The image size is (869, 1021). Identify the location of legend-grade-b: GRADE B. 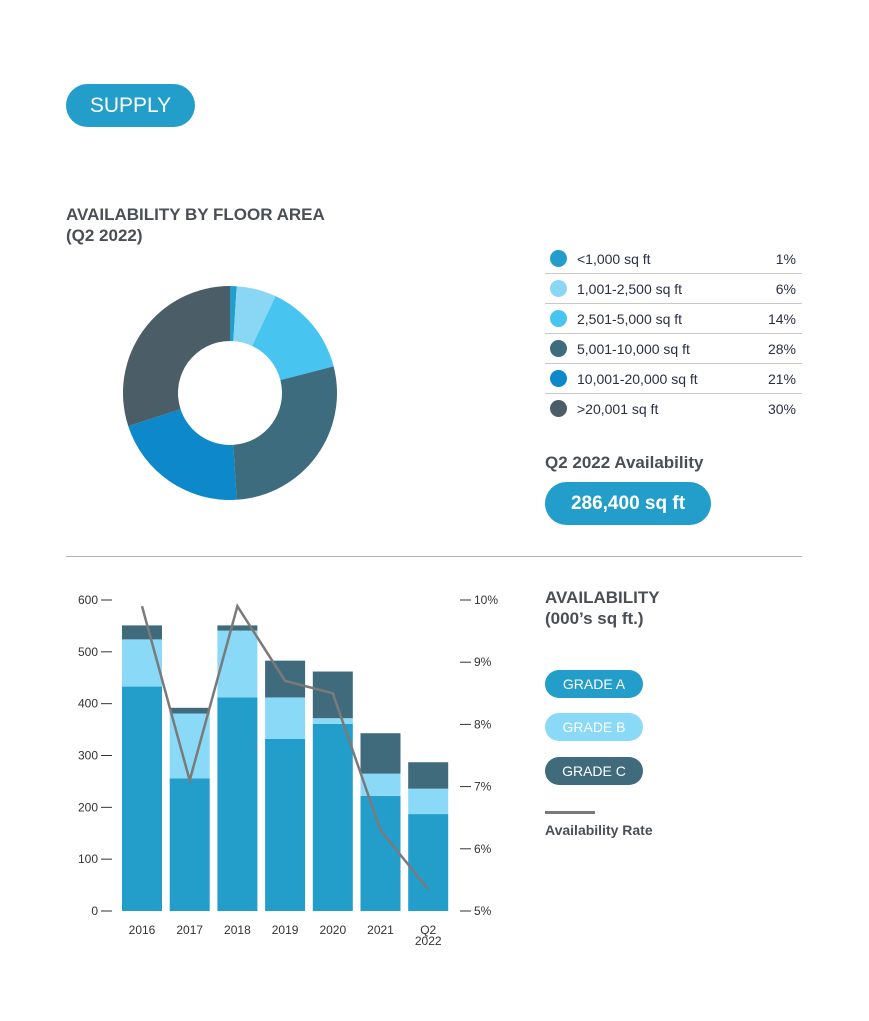
(594, 727).